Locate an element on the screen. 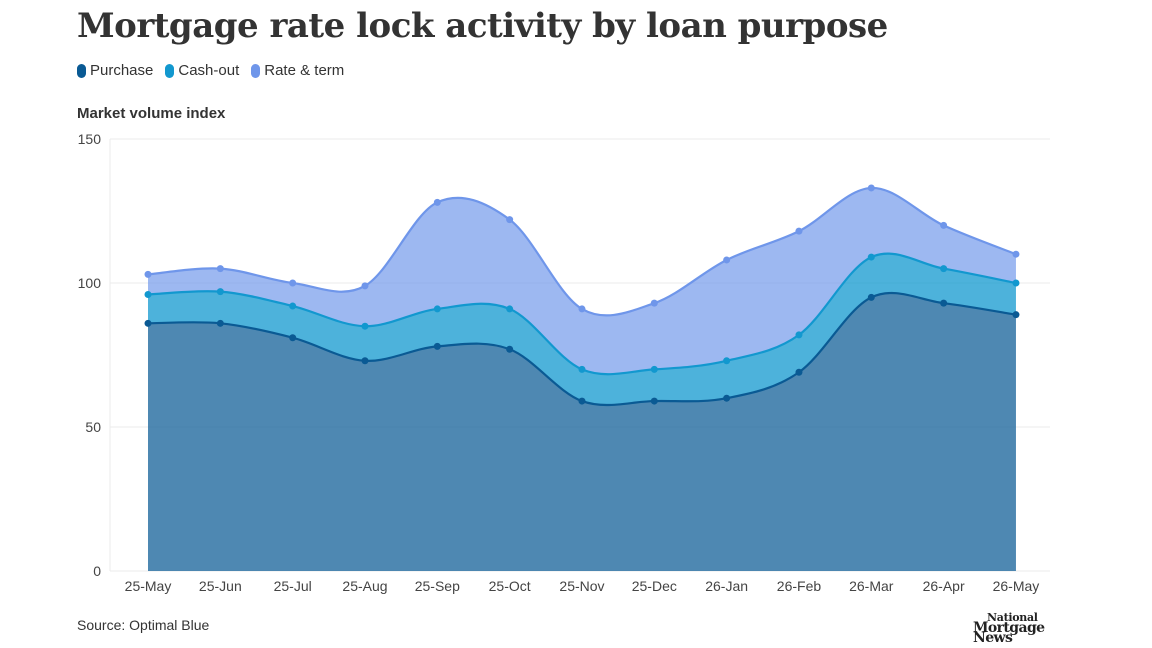 This screenshot has height=648, width=1152. x-tick-label: 25-Jun is located at coordinates (220, 586).